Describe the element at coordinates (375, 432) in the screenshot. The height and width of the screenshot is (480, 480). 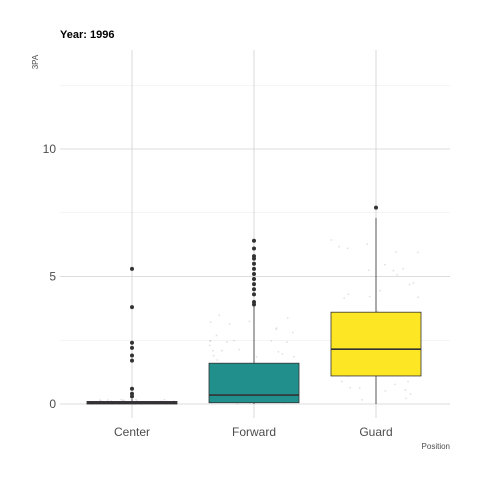
I see `x-tick-label: Guard` at that location.